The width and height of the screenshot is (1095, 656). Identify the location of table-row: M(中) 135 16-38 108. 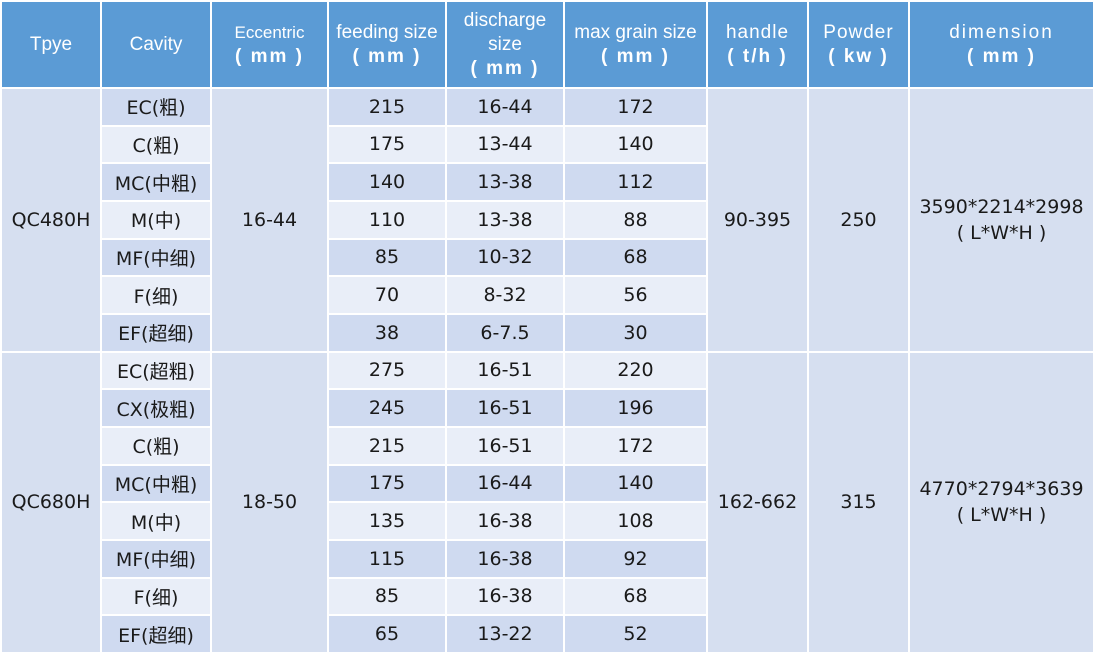
(547, 521).